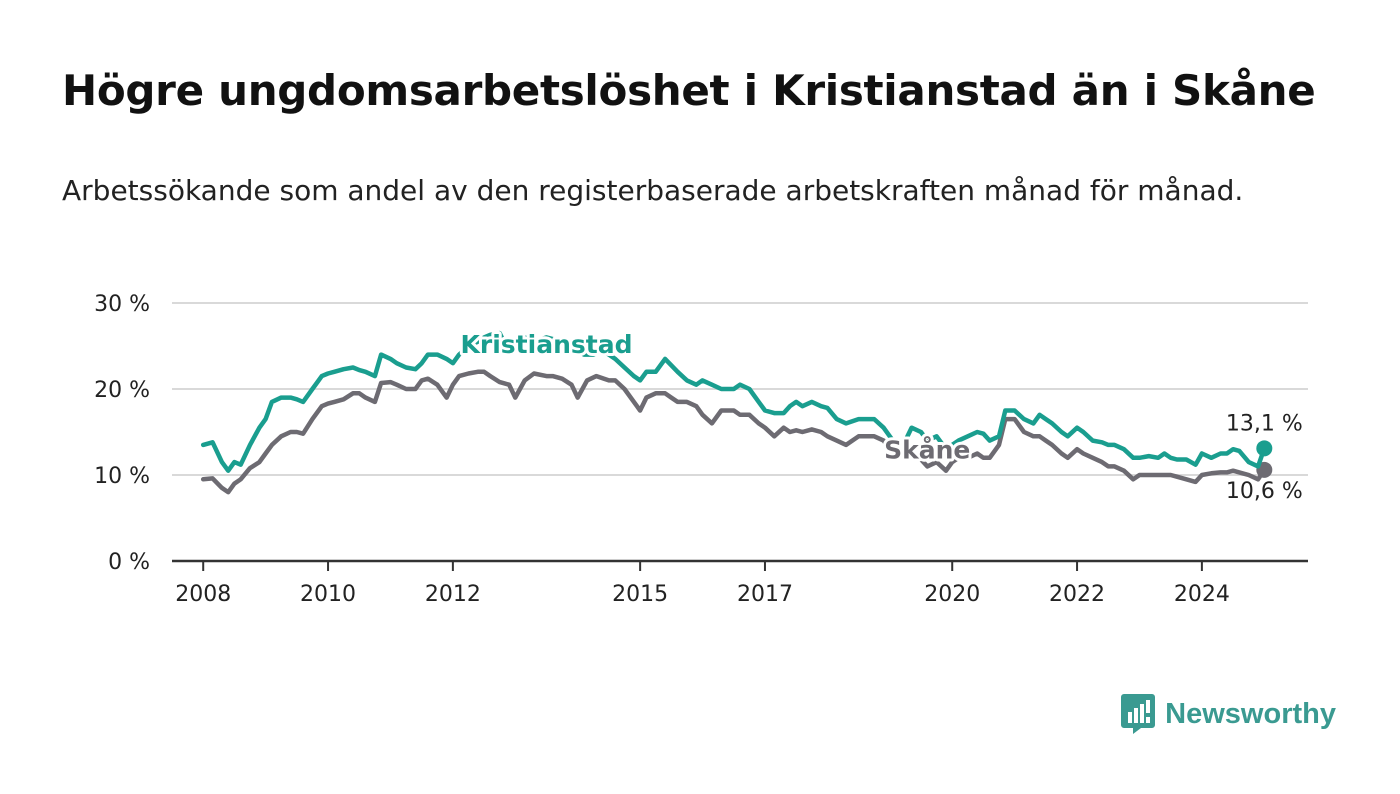 Image resolution: width=1400 pixels, height=794 pixels. I want to click on bar-chart-speech-bubble-icon, so click(1138, 714).